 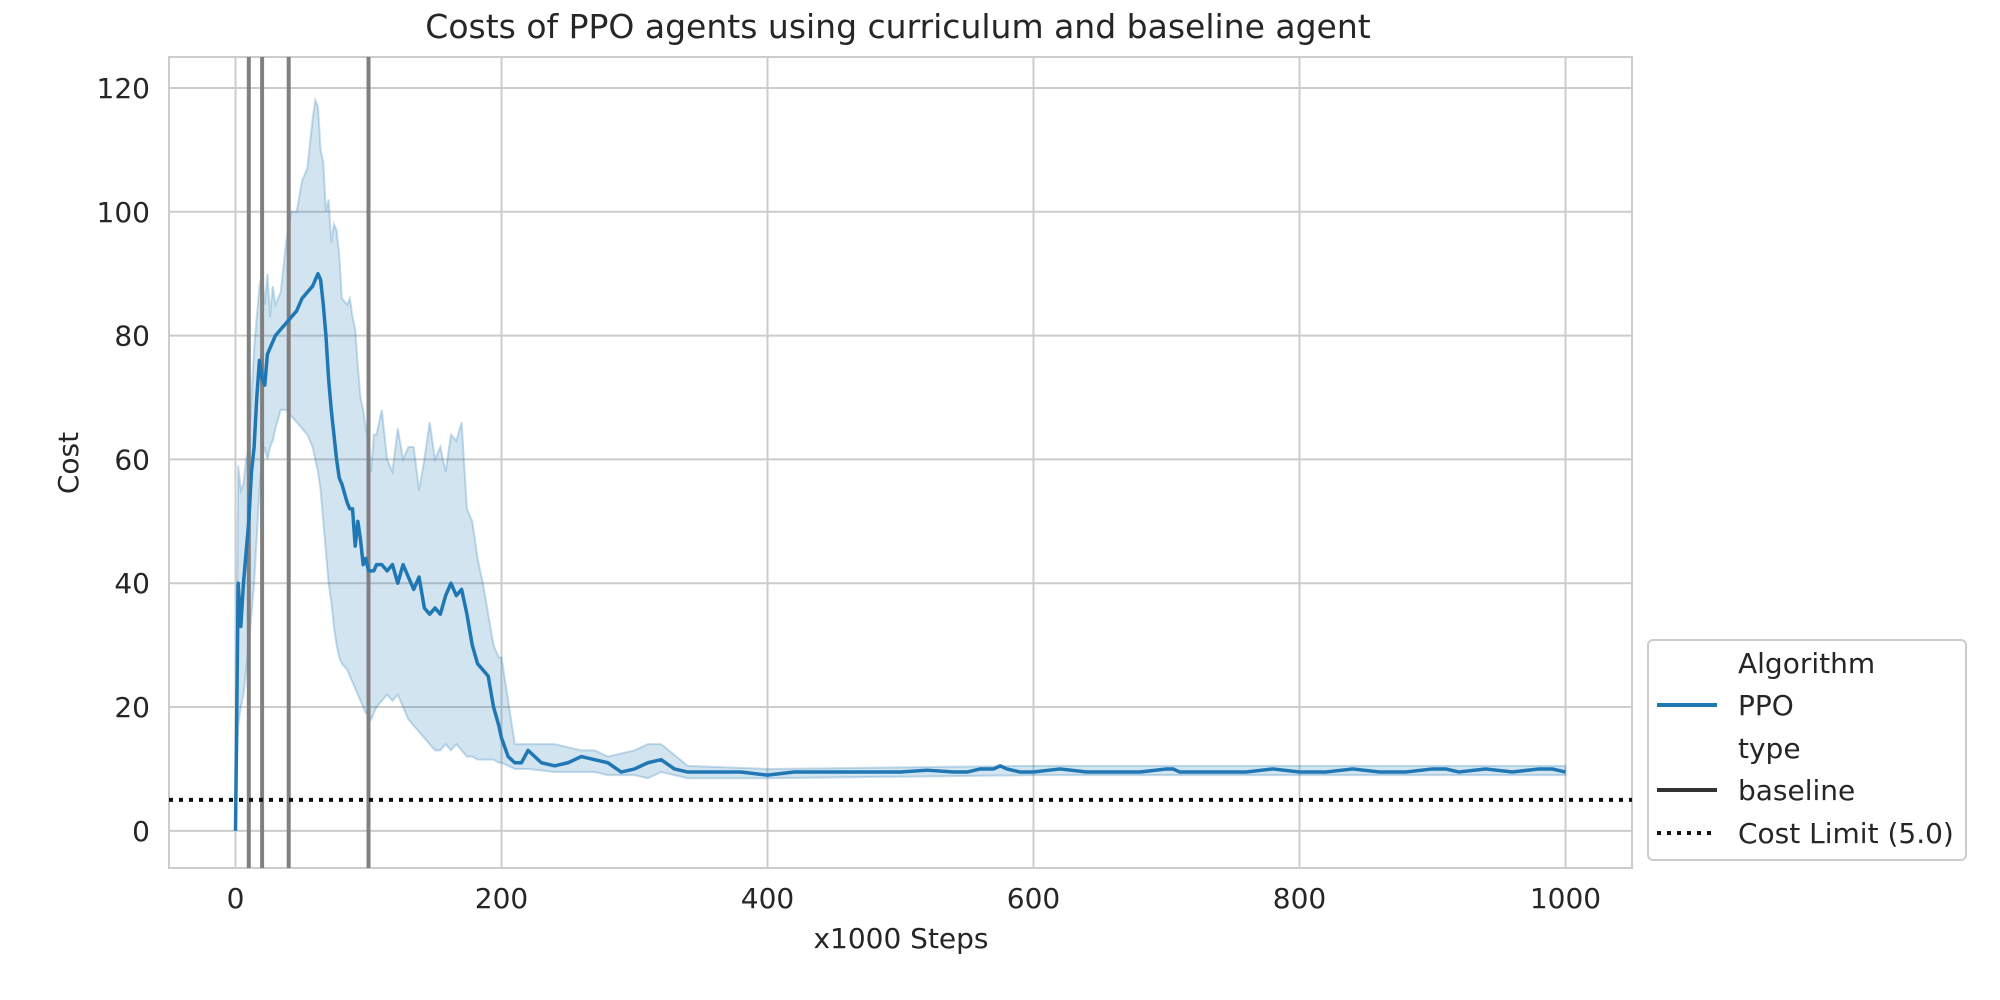 I want to click on x-axis-ticks: 0 200 400 600 800 1000, so click(x=914, y=898).